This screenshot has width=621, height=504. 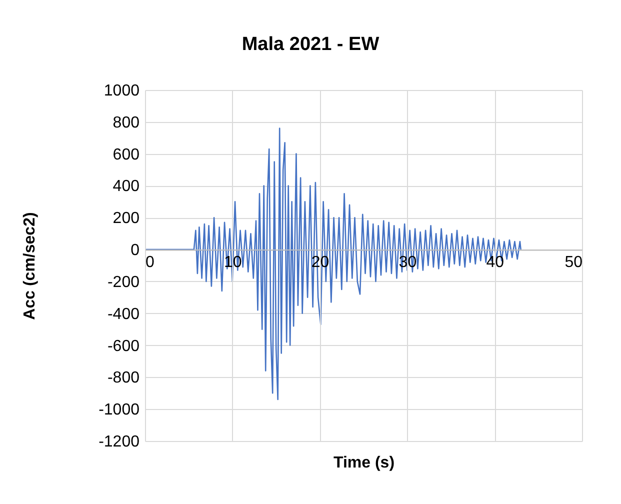 What do you see at coordinates (364, 463) in the screenshot?
I see `x-axis-title: Time (s)` at bounding box center [364, 463].